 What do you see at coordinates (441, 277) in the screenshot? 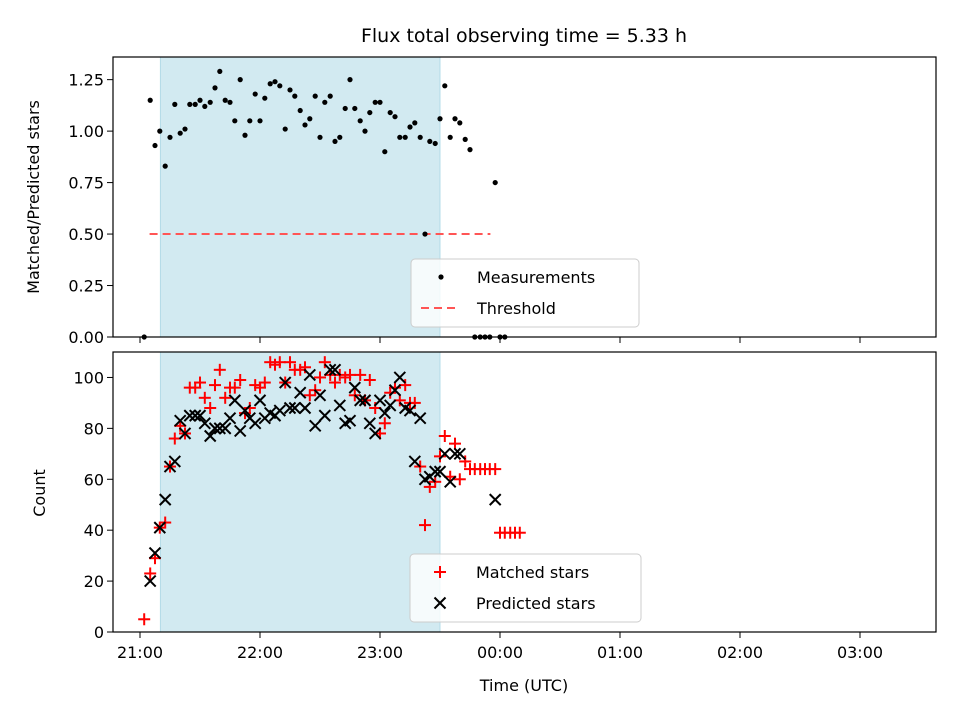
I see `legend-measurements-marker` at bounding box center [441, 277].